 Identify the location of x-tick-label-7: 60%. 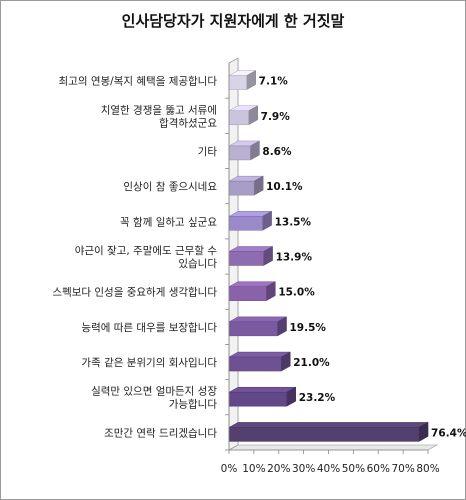
(378, 469).